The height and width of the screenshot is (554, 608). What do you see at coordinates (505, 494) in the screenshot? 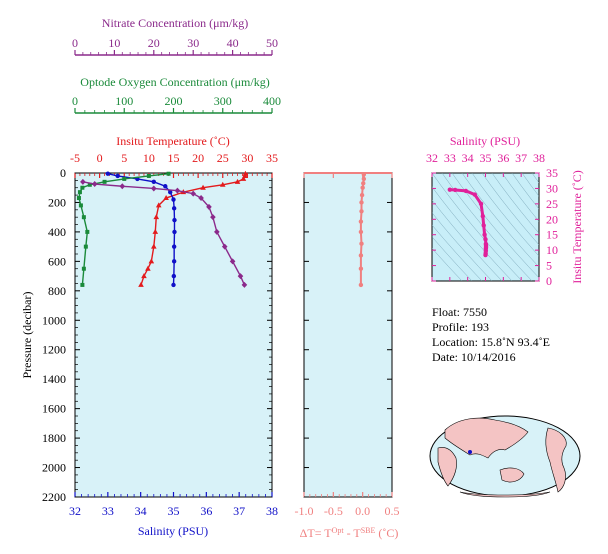
I see `map-land-antarctica` at bounding box center [505, 494].